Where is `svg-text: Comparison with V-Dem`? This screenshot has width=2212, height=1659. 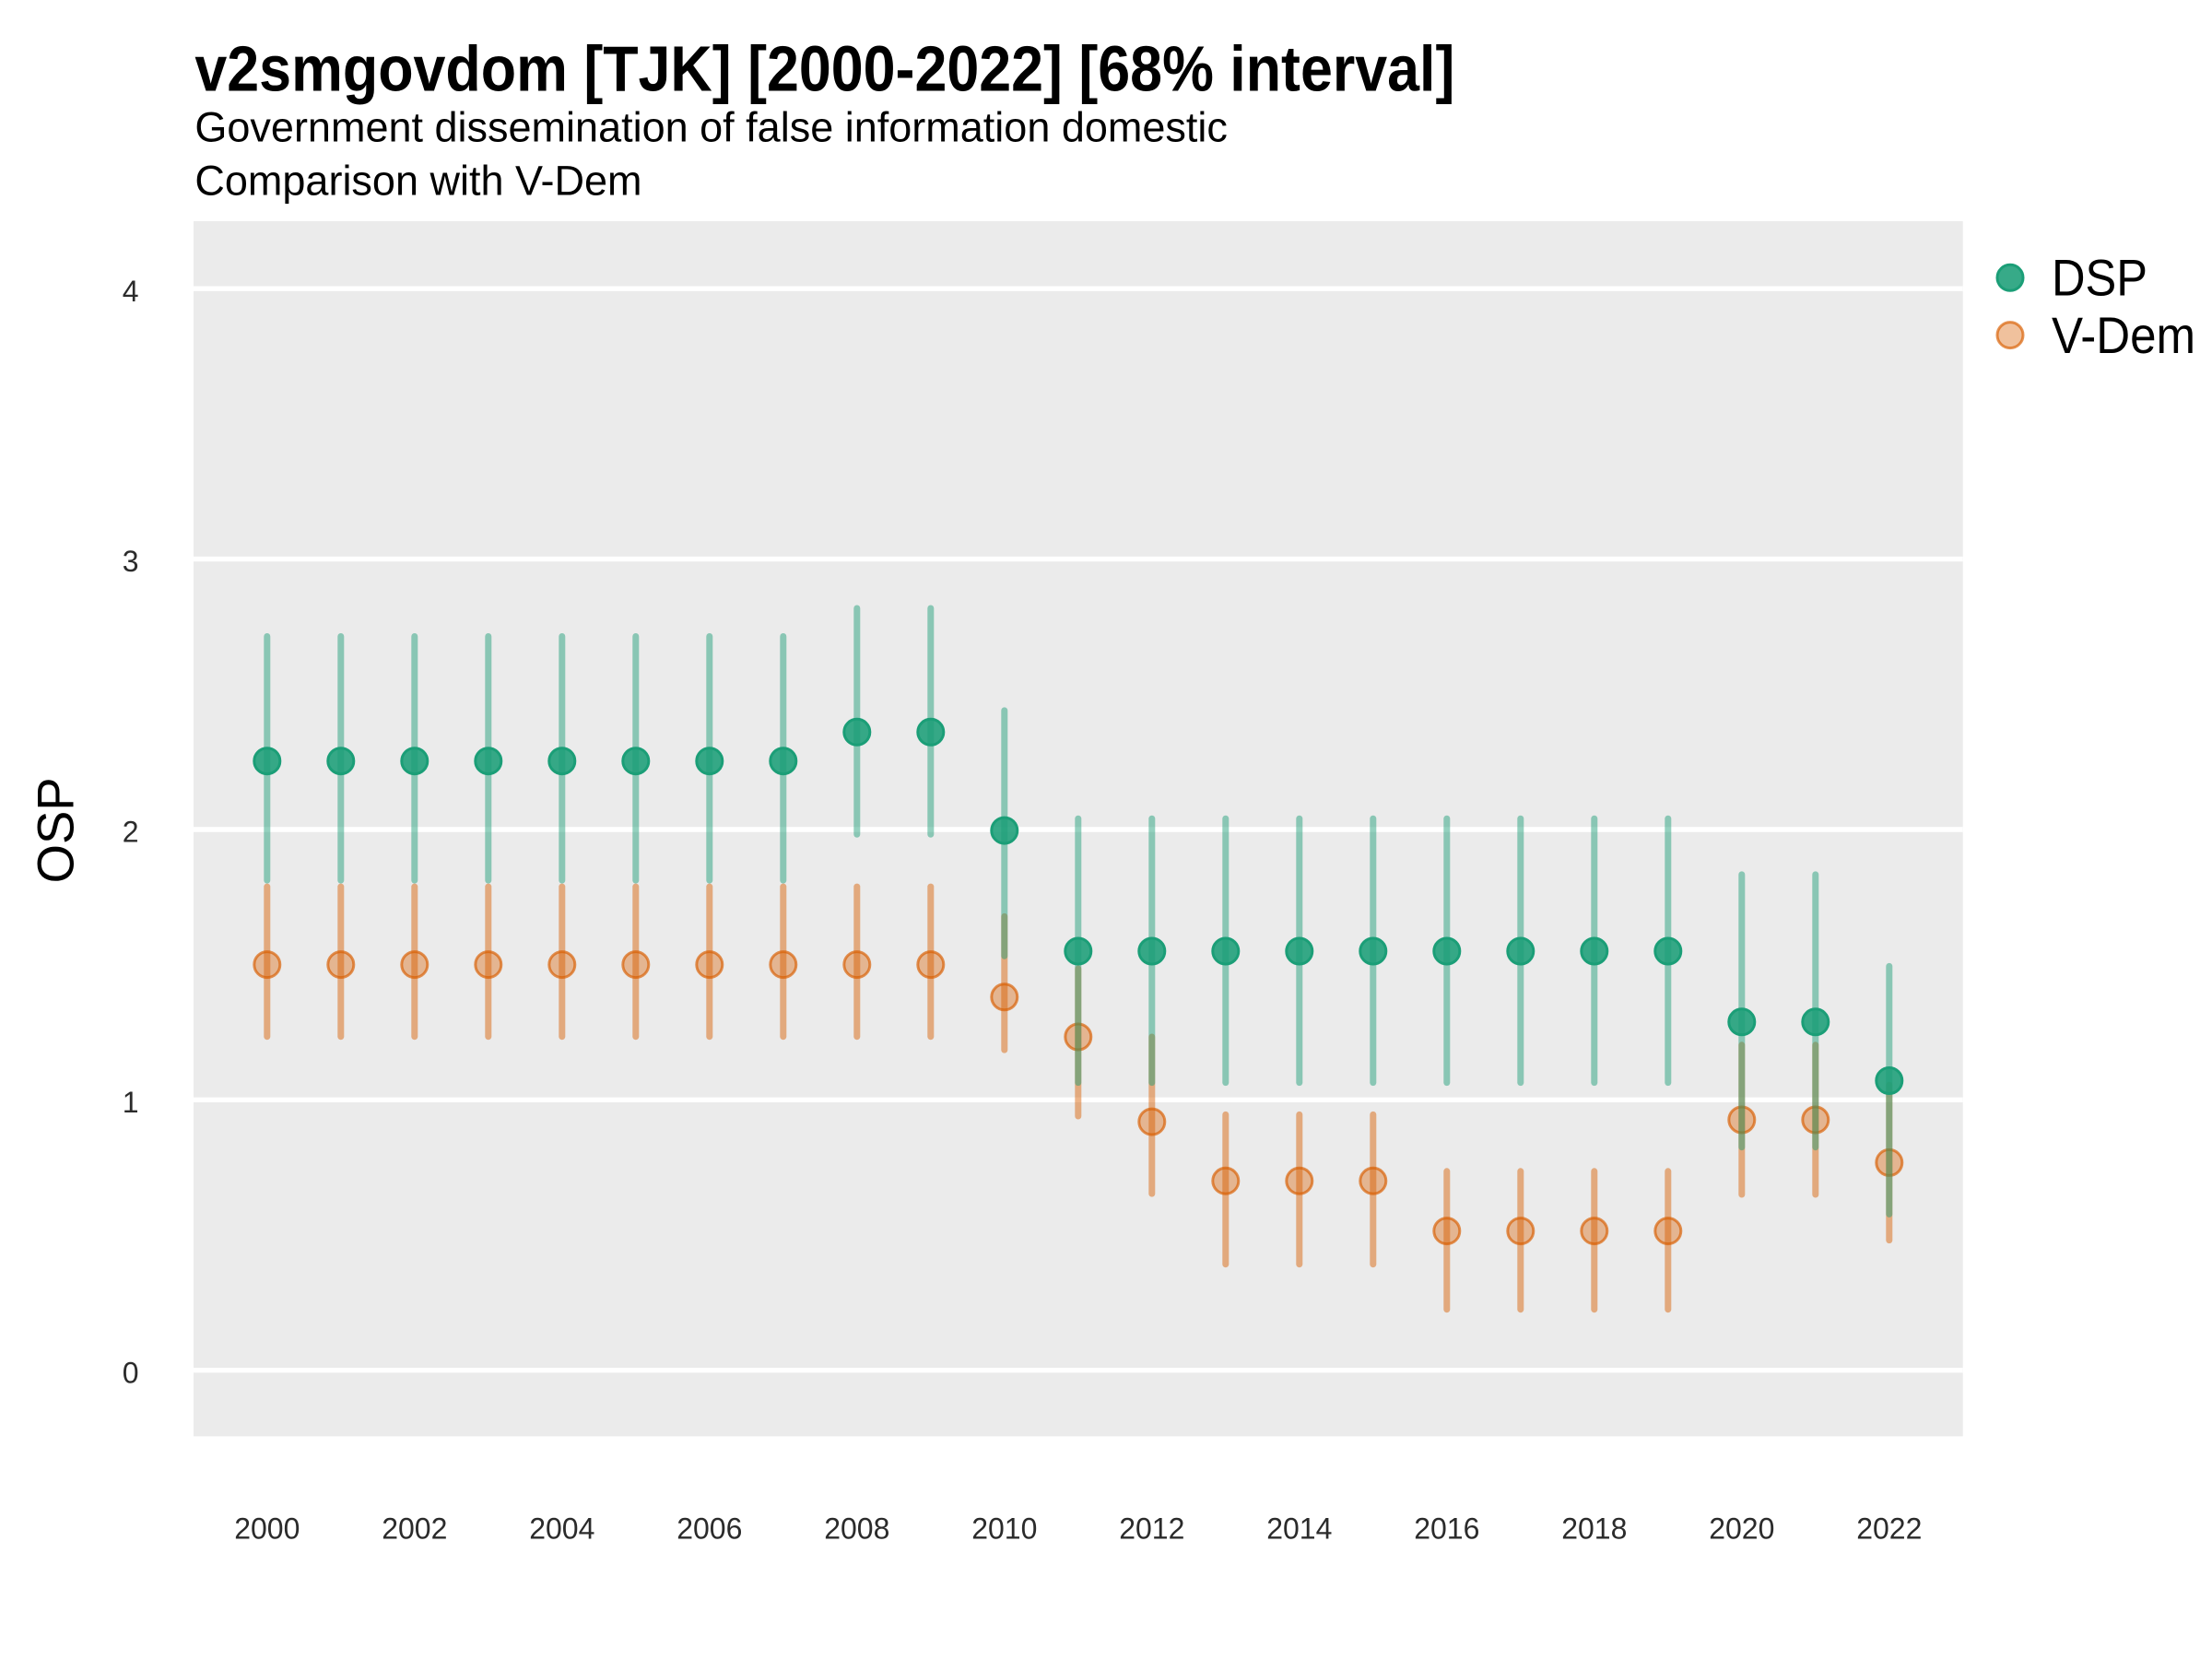 svg-text: Comparison with V-Dem is located at coordinates (417, 180).